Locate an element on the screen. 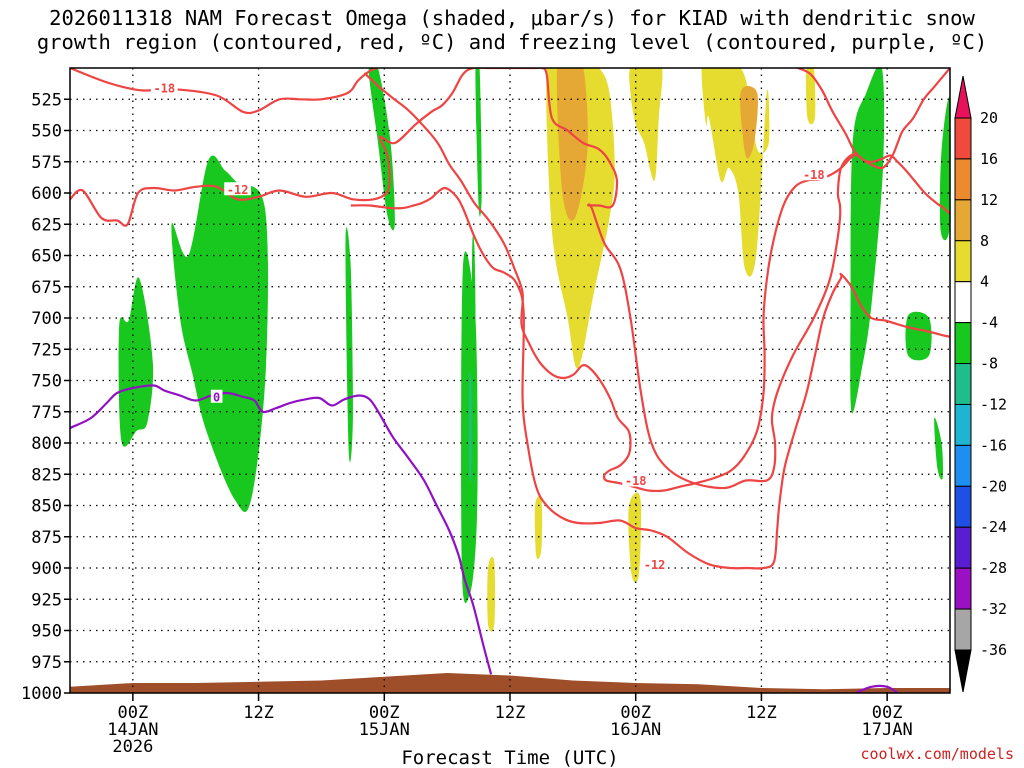 The height and width of the screenshot is (768, 1024). colorbar-label-2: 12 is located at coordinates (989, 200).